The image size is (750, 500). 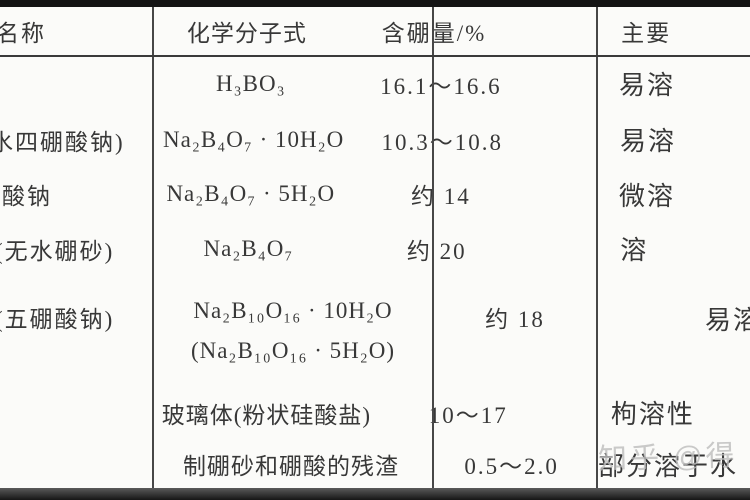 What do you see at coordinates (23, 33) in the screenshot?
I see `header-name-label: 名称` at bounding box center [23, 33].